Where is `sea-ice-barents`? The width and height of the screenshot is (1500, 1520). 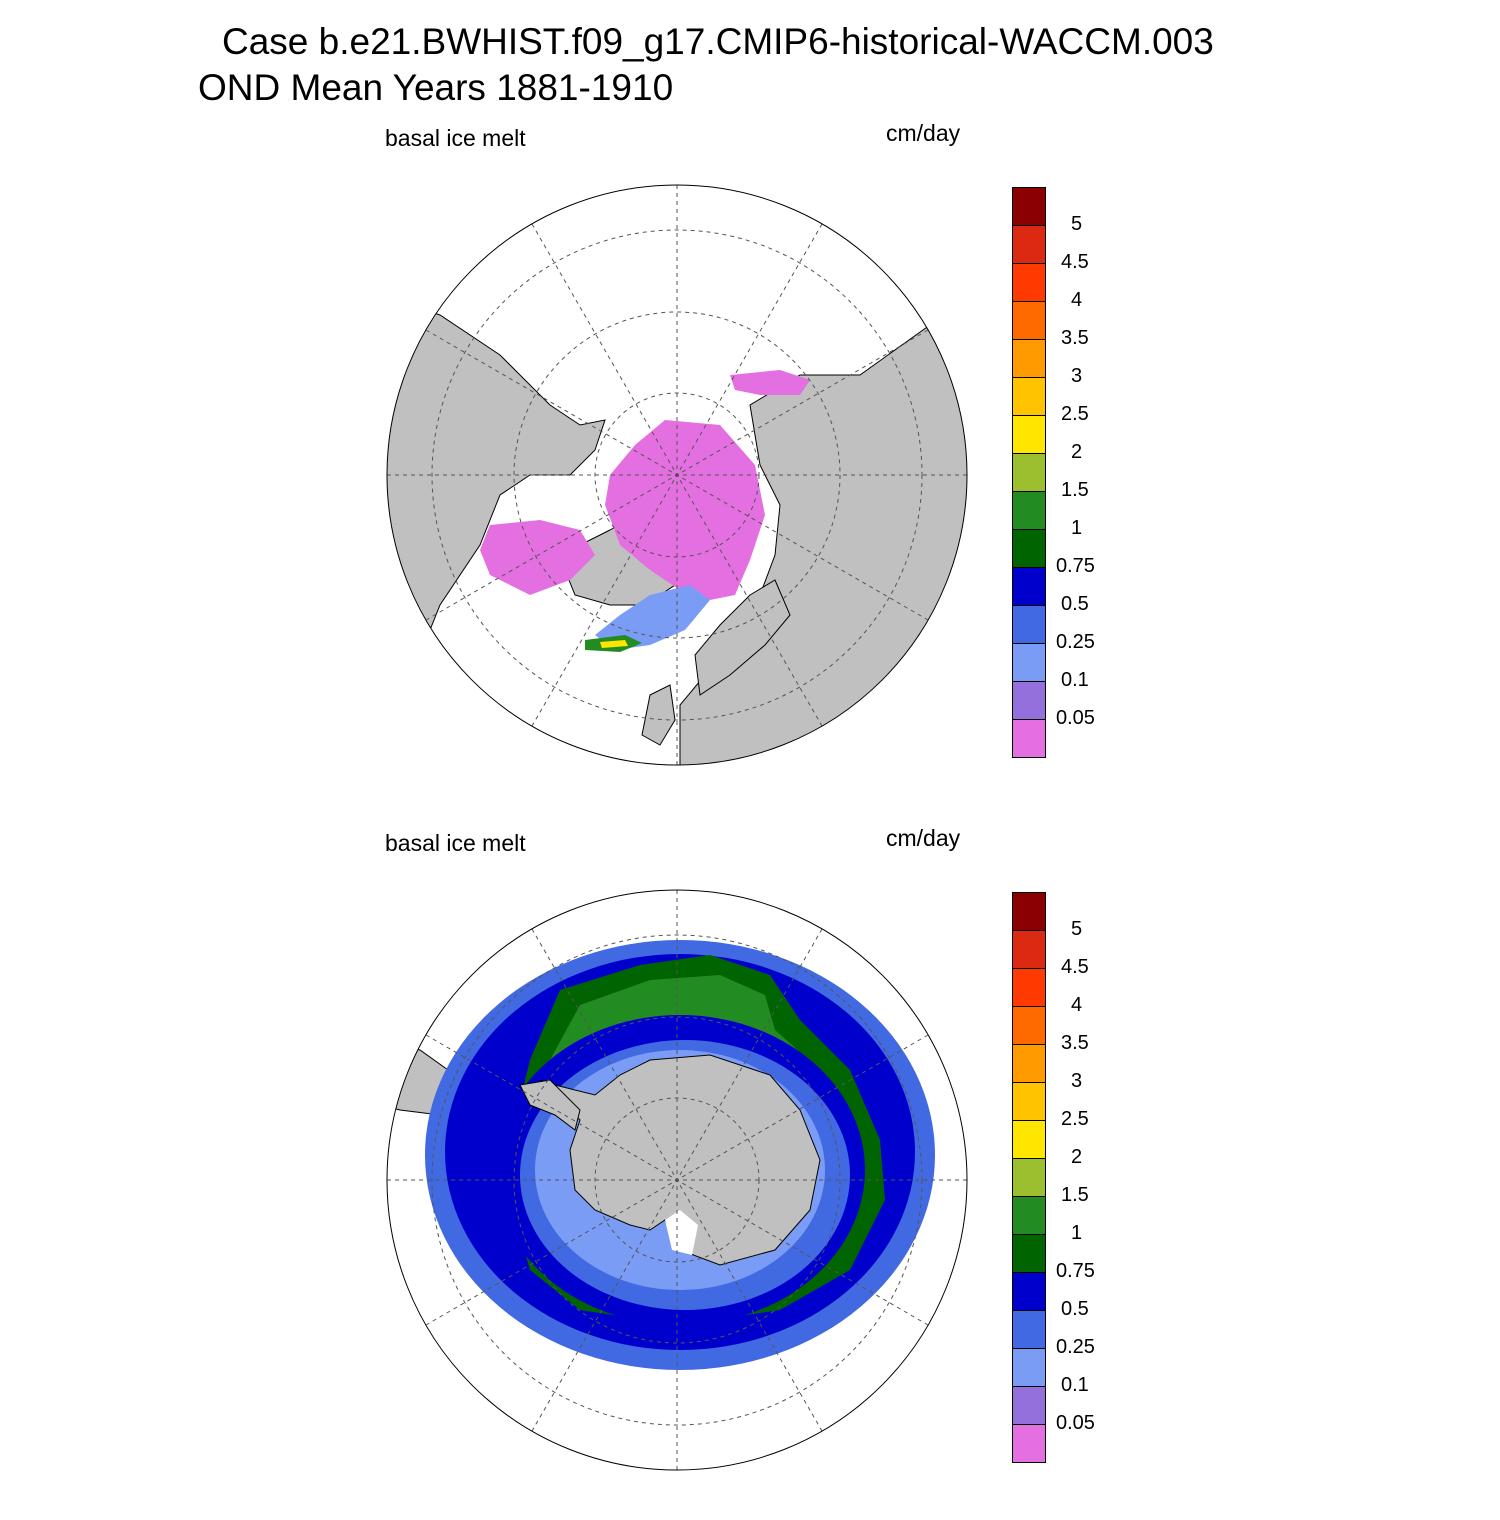 sea-ice-barents is located at coordinates (652, 617).